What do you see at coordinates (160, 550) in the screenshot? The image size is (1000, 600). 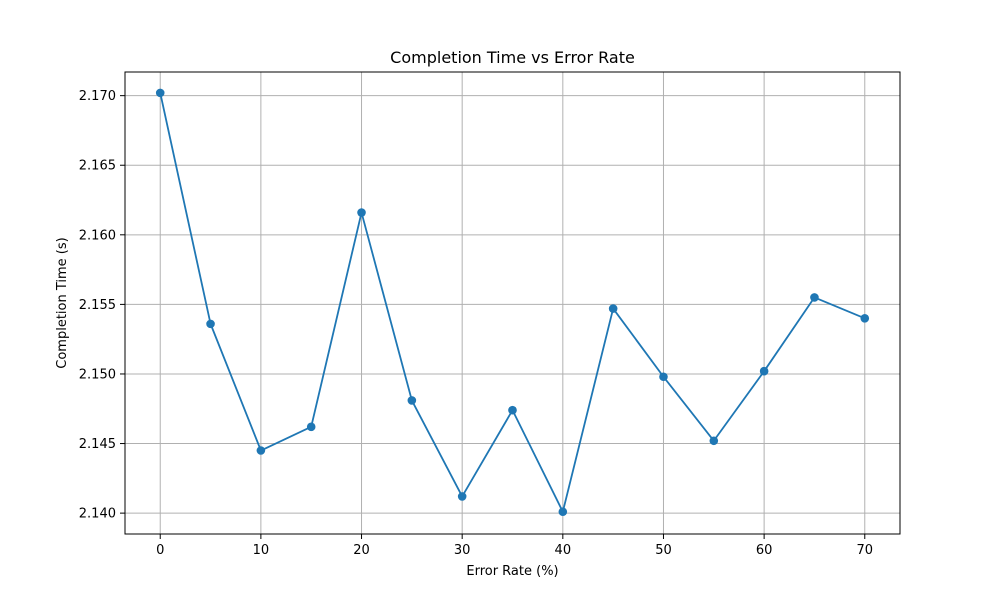 I see `x-tick-label: 0` at bounding box center [160, 550].